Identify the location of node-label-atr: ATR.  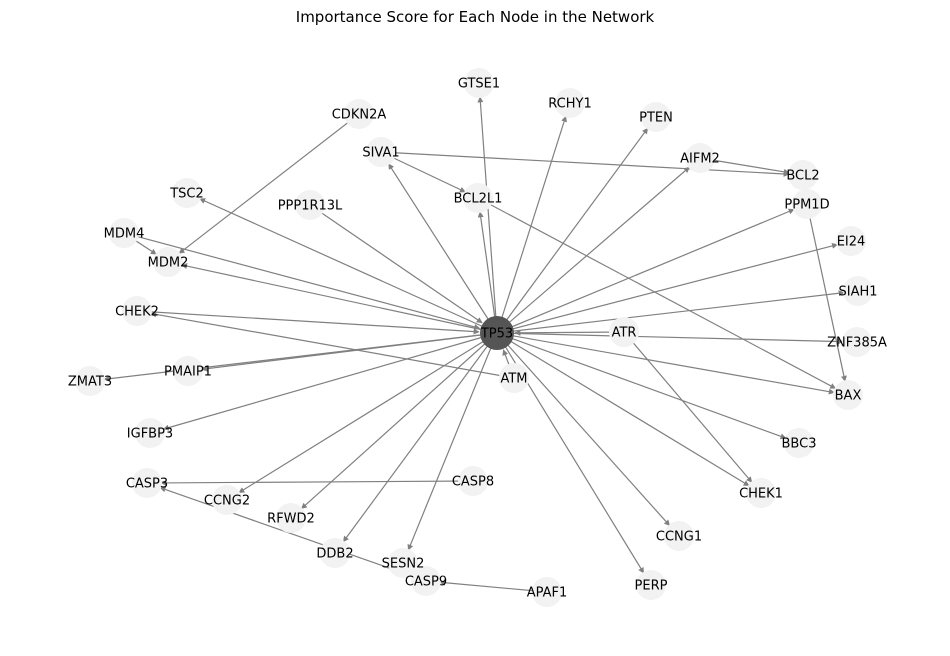
(624, 333).